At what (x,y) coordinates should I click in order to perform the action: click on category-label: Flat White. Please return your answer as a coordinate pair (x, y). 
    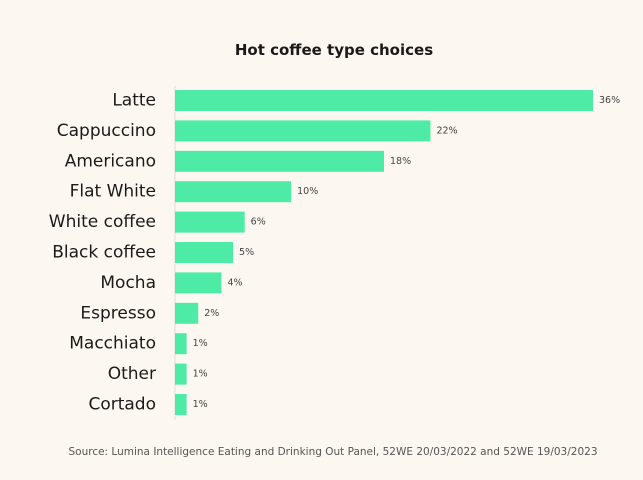
    Looking at the image, I should click on (113, 192).